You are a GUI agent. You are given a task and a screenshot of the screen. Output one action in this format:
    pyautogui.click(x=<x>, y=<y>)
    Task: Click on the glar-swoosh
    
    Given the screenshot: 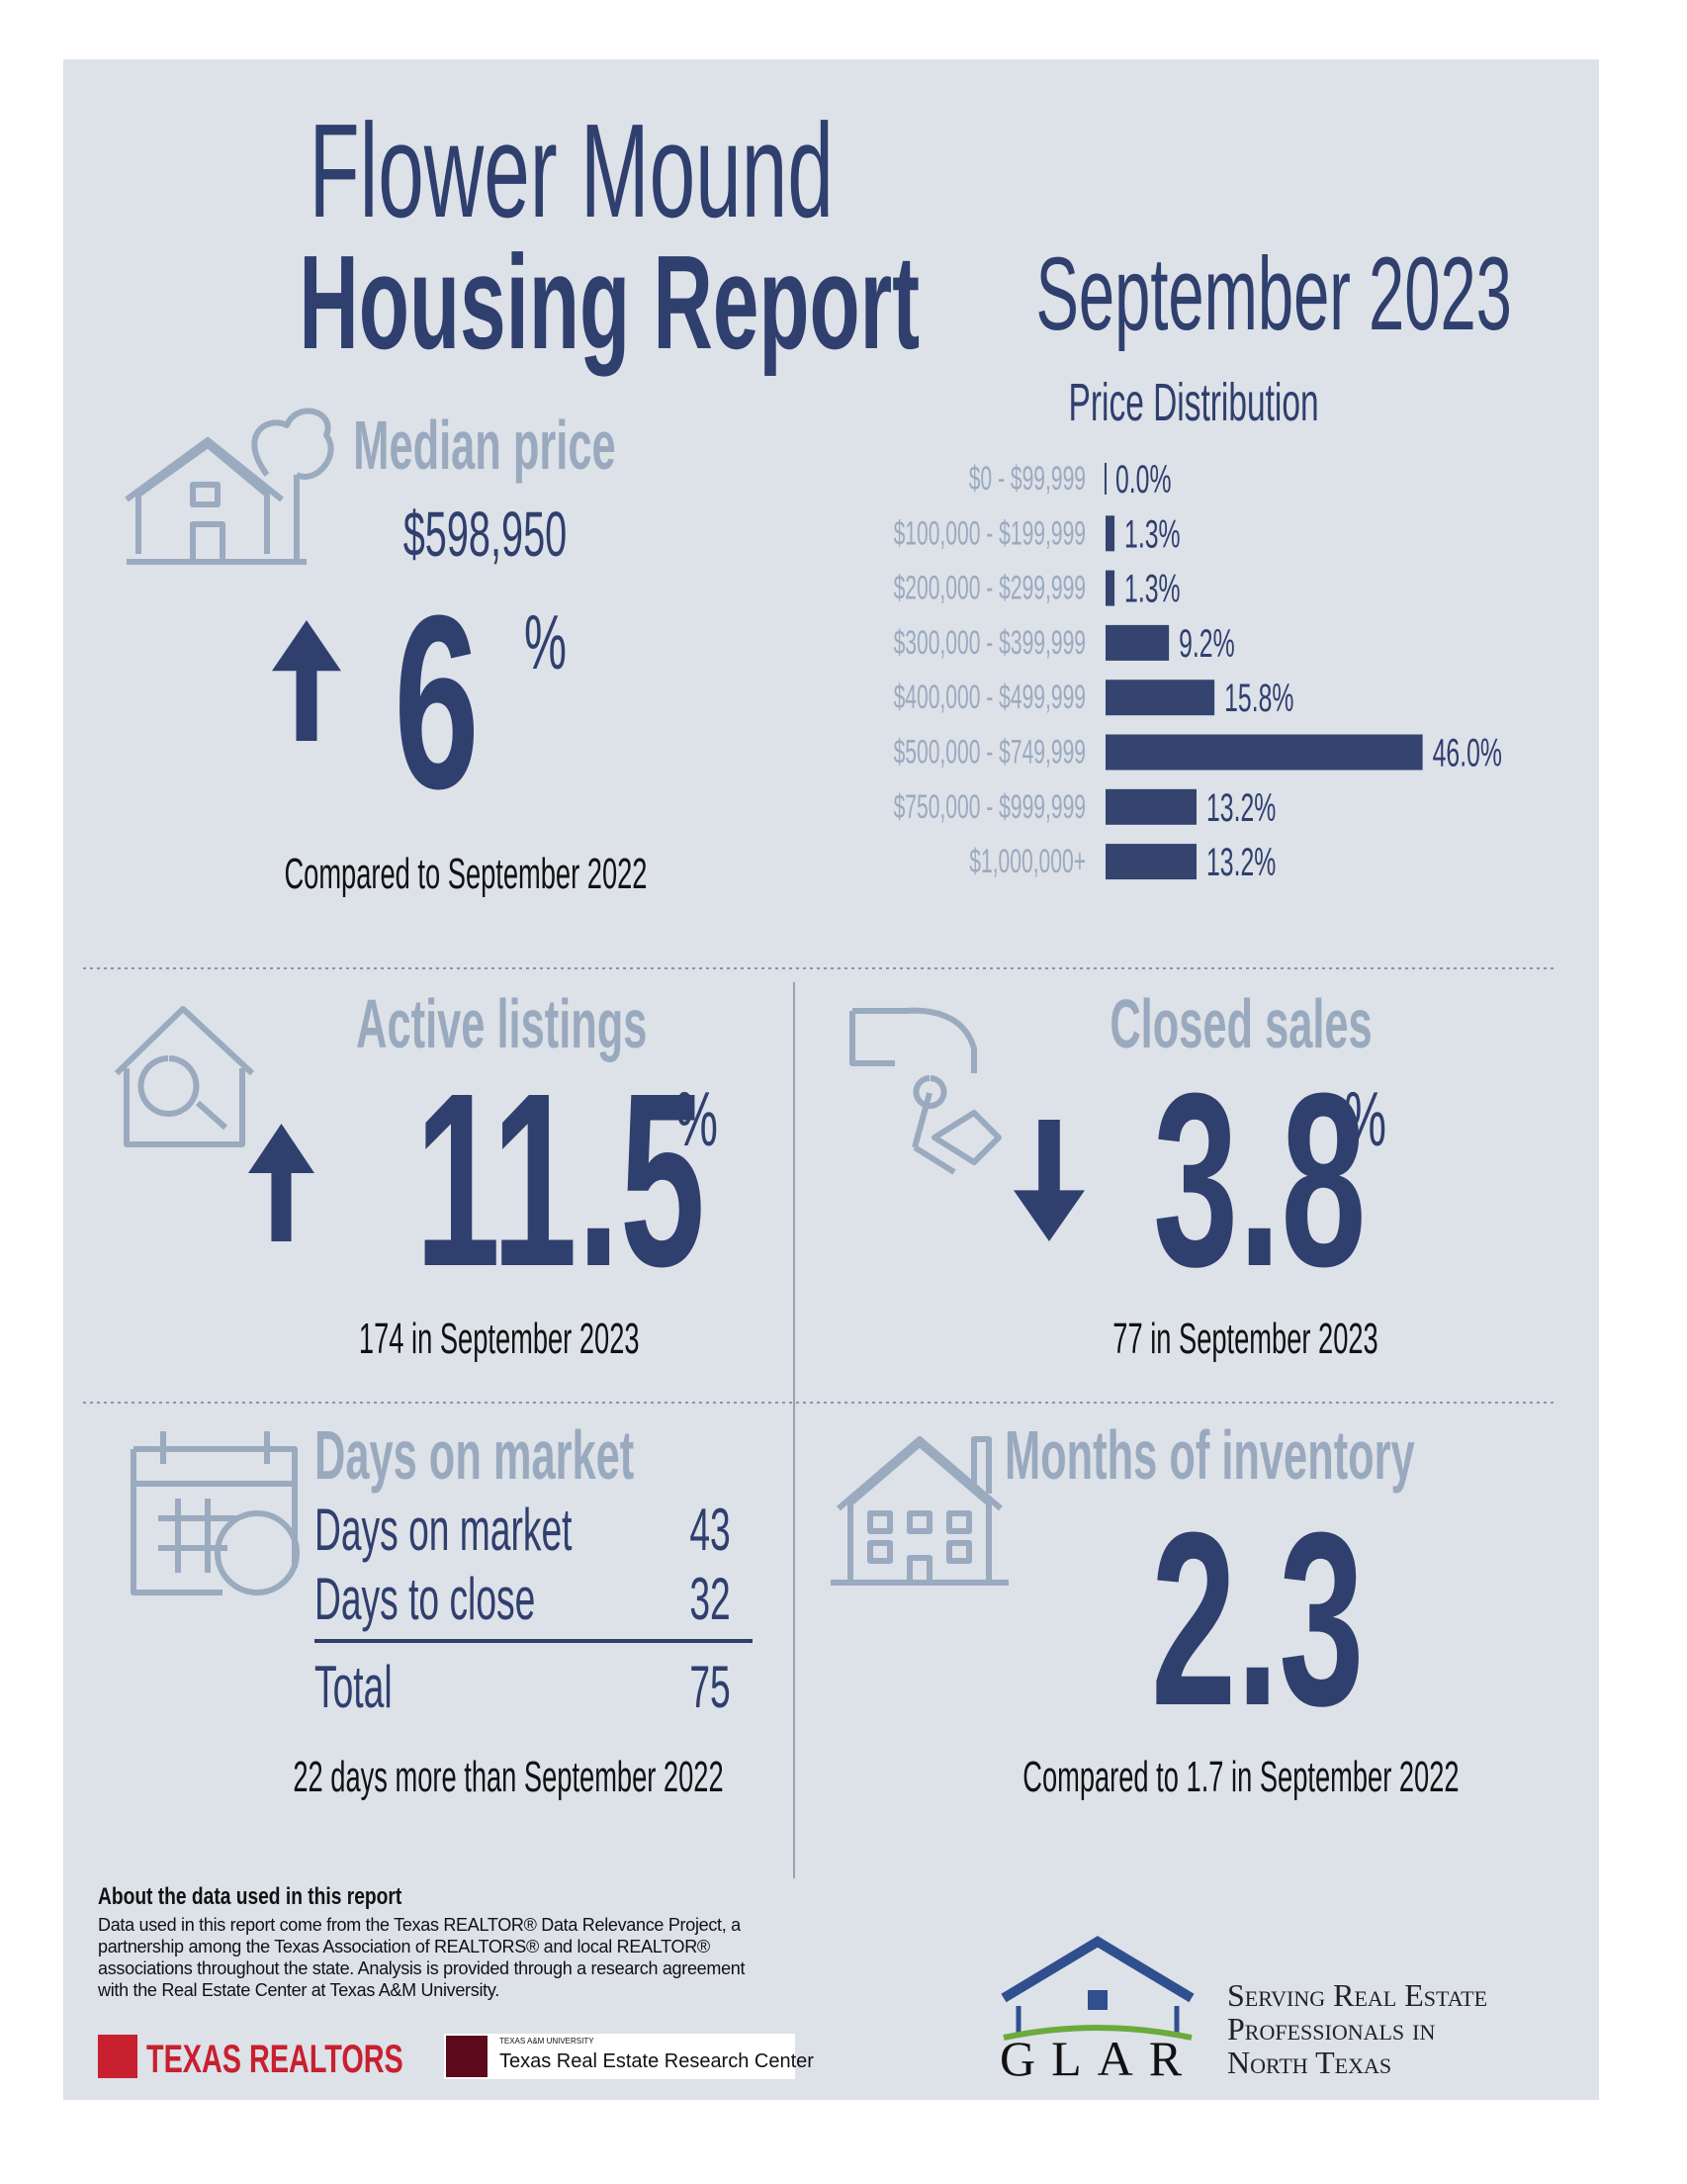 What is the action you would take?
    pyautogui.click(x=1098, y=2033)
    